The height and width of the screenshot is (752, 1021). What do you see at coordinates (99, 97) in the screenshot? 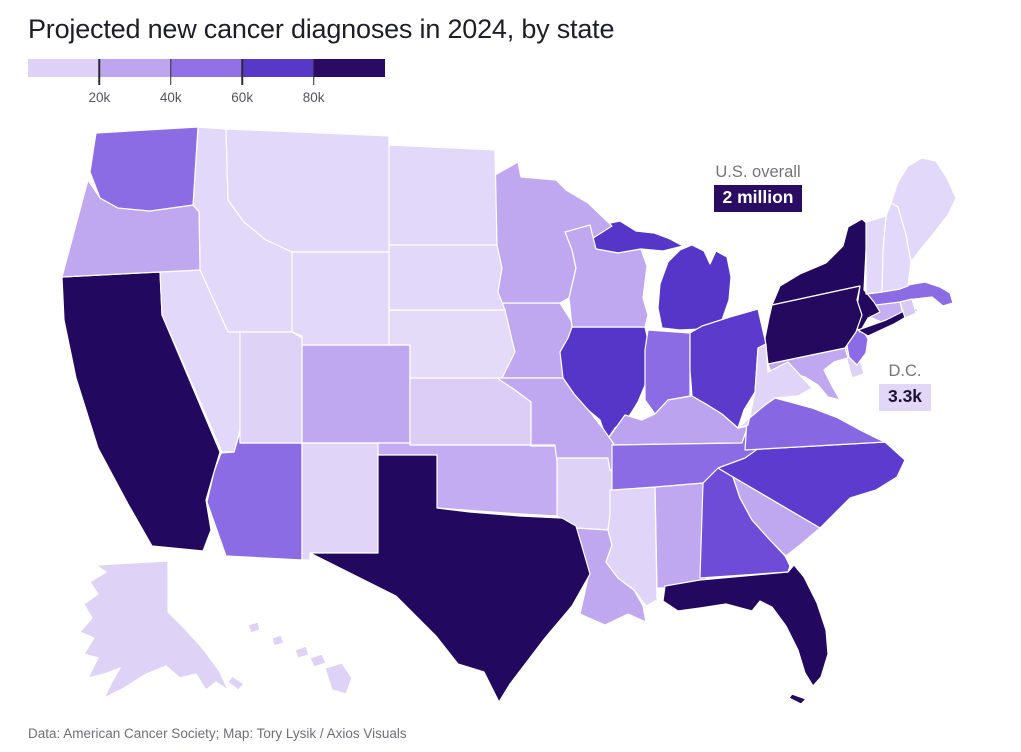
I see `legend-tick-label: 20k` at bounding box center [99, 97].